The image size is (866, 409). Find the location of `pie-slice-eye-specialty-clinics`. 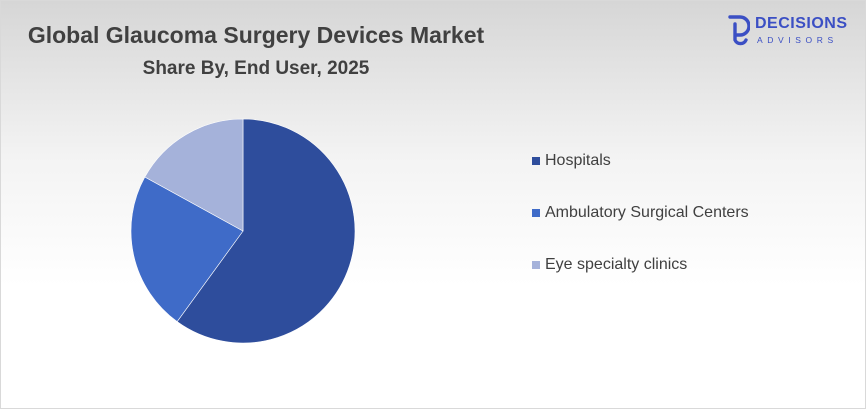

pie-slice-eye-specialty-clinics is located at coordinates (194, 175).